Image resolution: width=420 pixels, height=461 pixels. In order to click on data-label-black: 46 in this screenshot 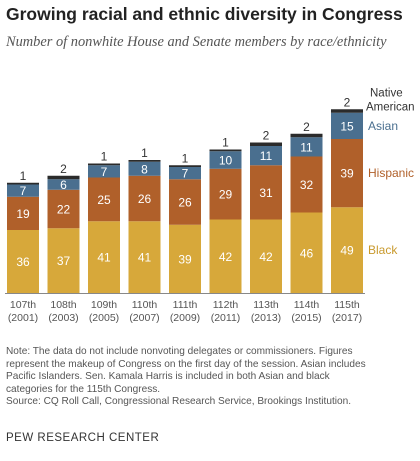, I will do `click(307, 253)`.